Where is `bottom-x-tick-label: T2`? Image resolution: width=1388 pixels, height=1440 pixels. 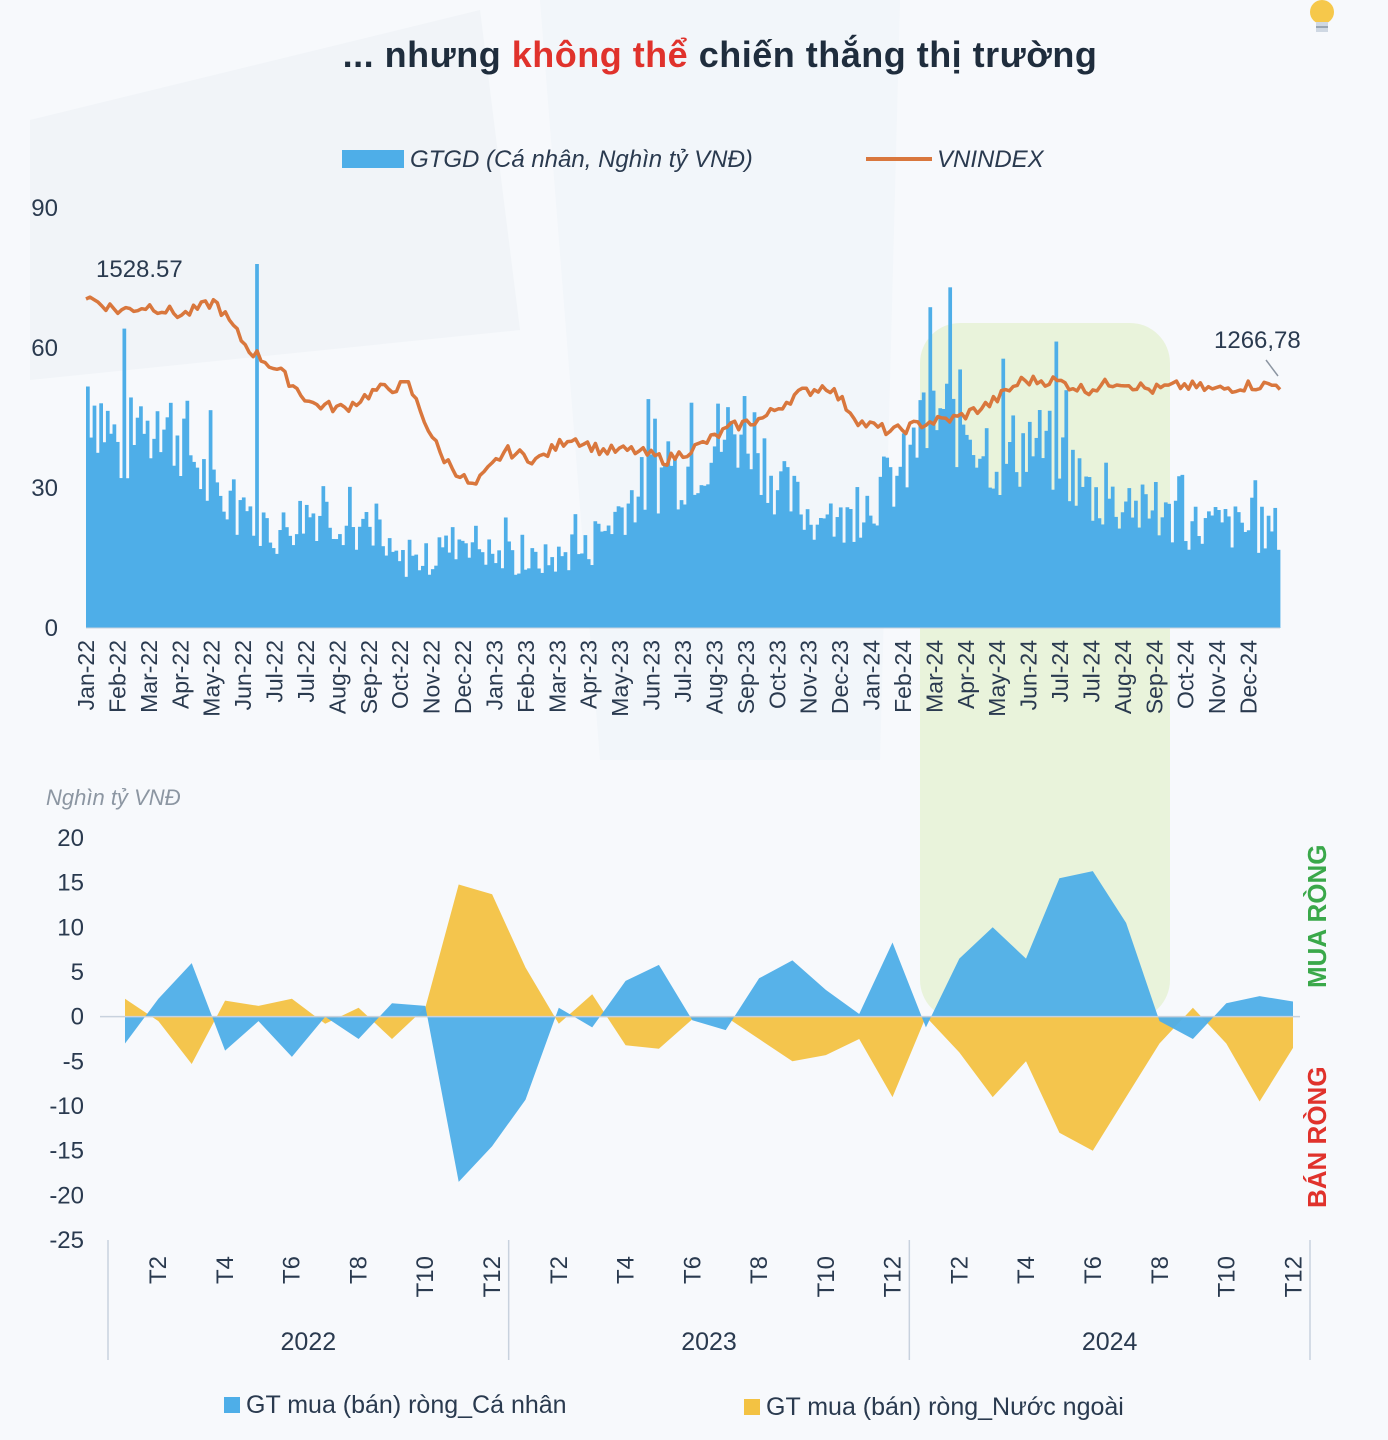
bottom-x-tick-label: T2 is located at coordinates (559, 1270).